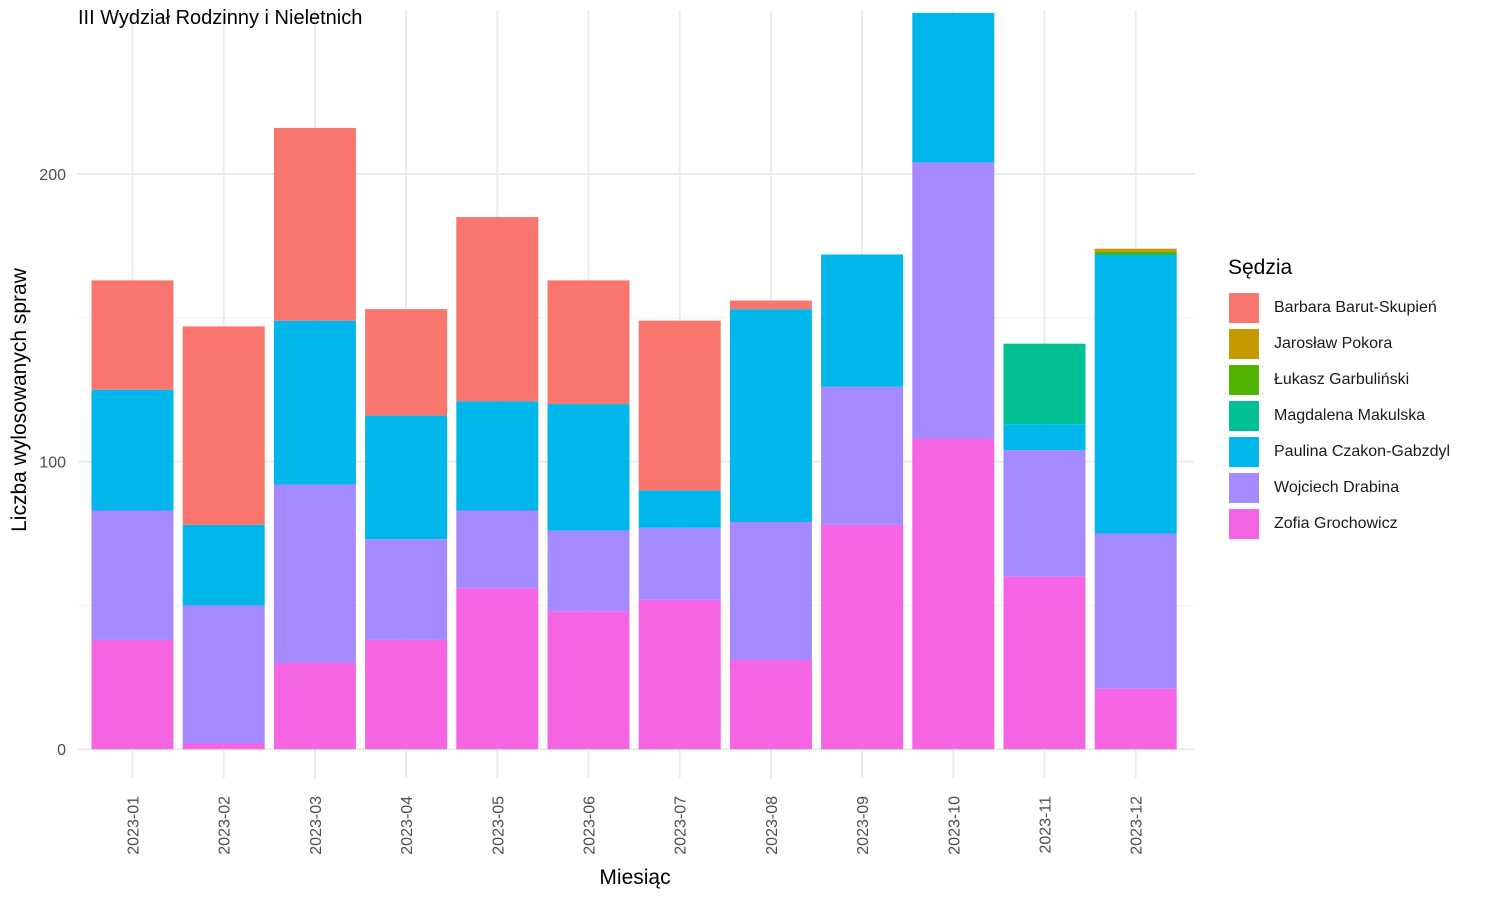 The image size is (1500, 900). Describe the element at coordinates (52, 463) in the screenshot. I see `y-tick-label: 100` at that location.